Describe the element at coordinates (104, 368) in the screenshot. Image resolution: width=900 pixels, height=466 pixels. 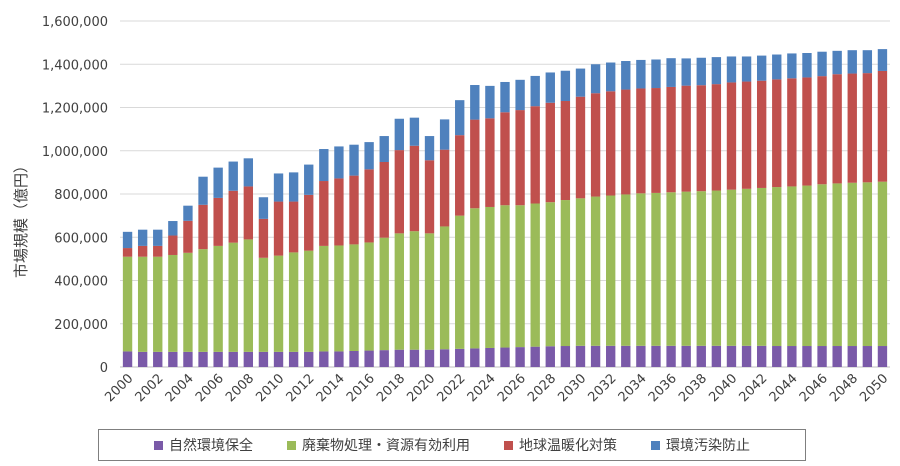
I see `y-tick-label: 0` at that location.